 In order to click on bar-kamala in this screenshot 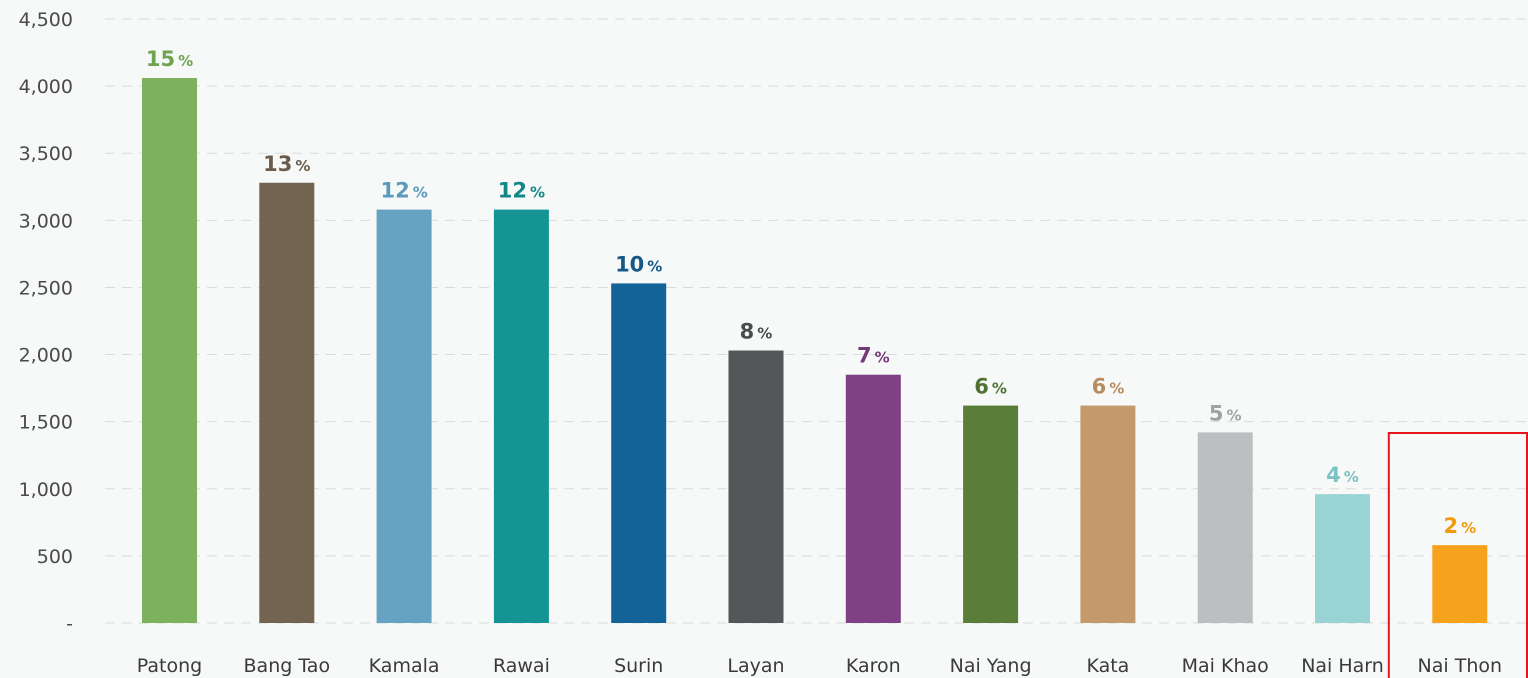, I will do `click(404, 416)`.